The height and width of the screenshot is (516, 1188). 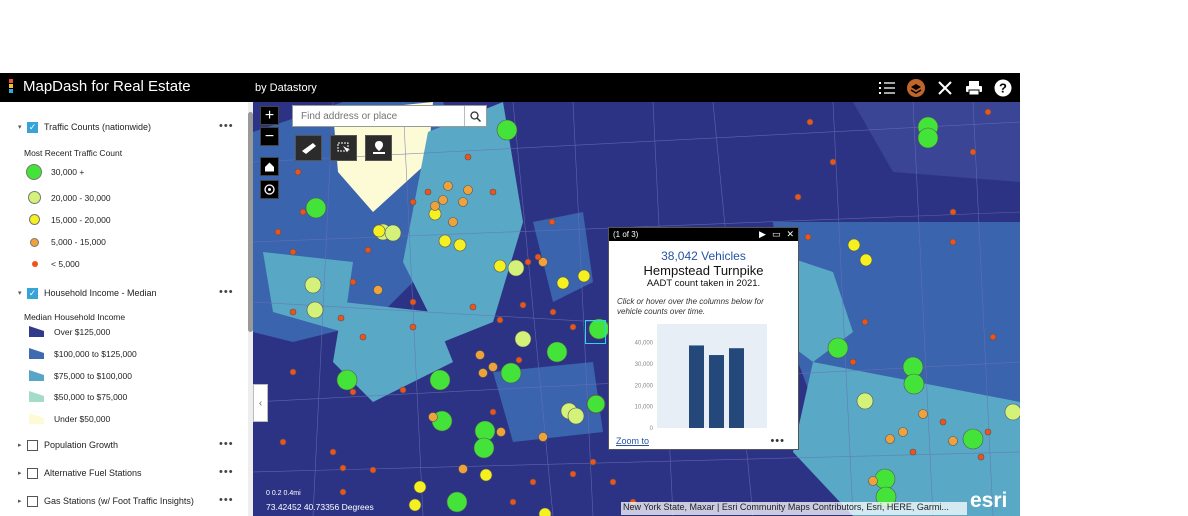 I want to click on popup-more-button: •••, so click(x=777, y=441).